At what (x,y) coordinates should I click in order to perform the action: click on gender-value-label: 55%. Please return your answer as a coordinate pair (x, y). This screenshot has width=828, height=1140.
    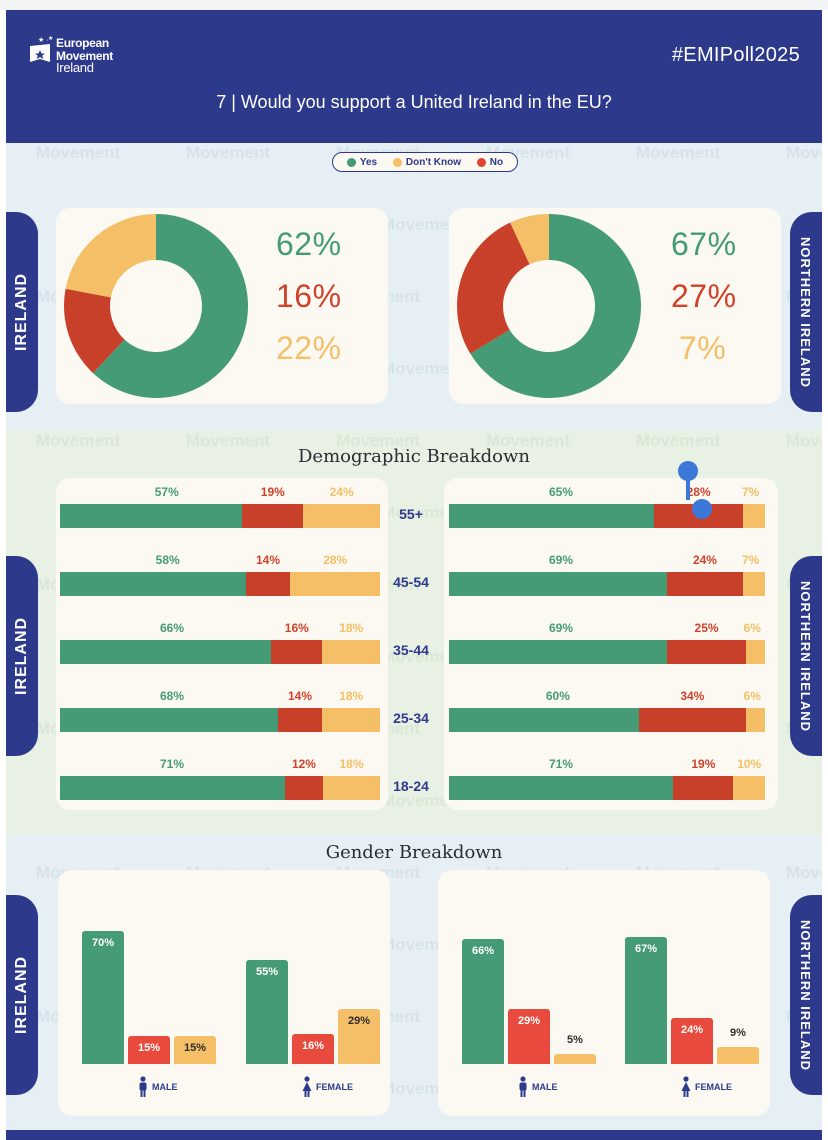
    Looking at the image, I should click on (267, 971).